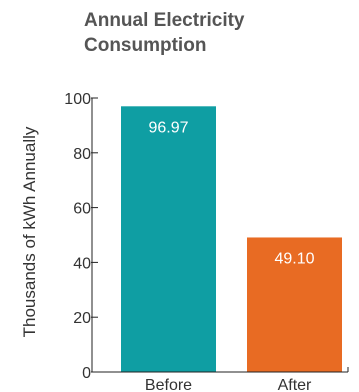  What do you see at coordinates (77, 99) in the screenshot?
I see `y-tick-label: 100` at bounding box center [77, 99].